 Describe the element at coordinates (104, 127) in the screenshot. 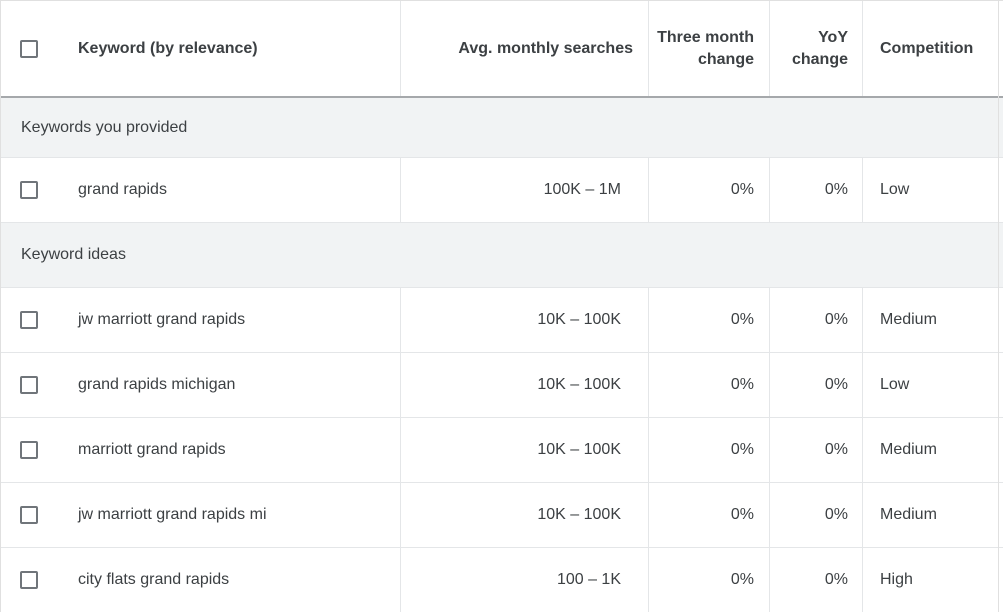

I see `section-label: Keywords you provided` at that location.